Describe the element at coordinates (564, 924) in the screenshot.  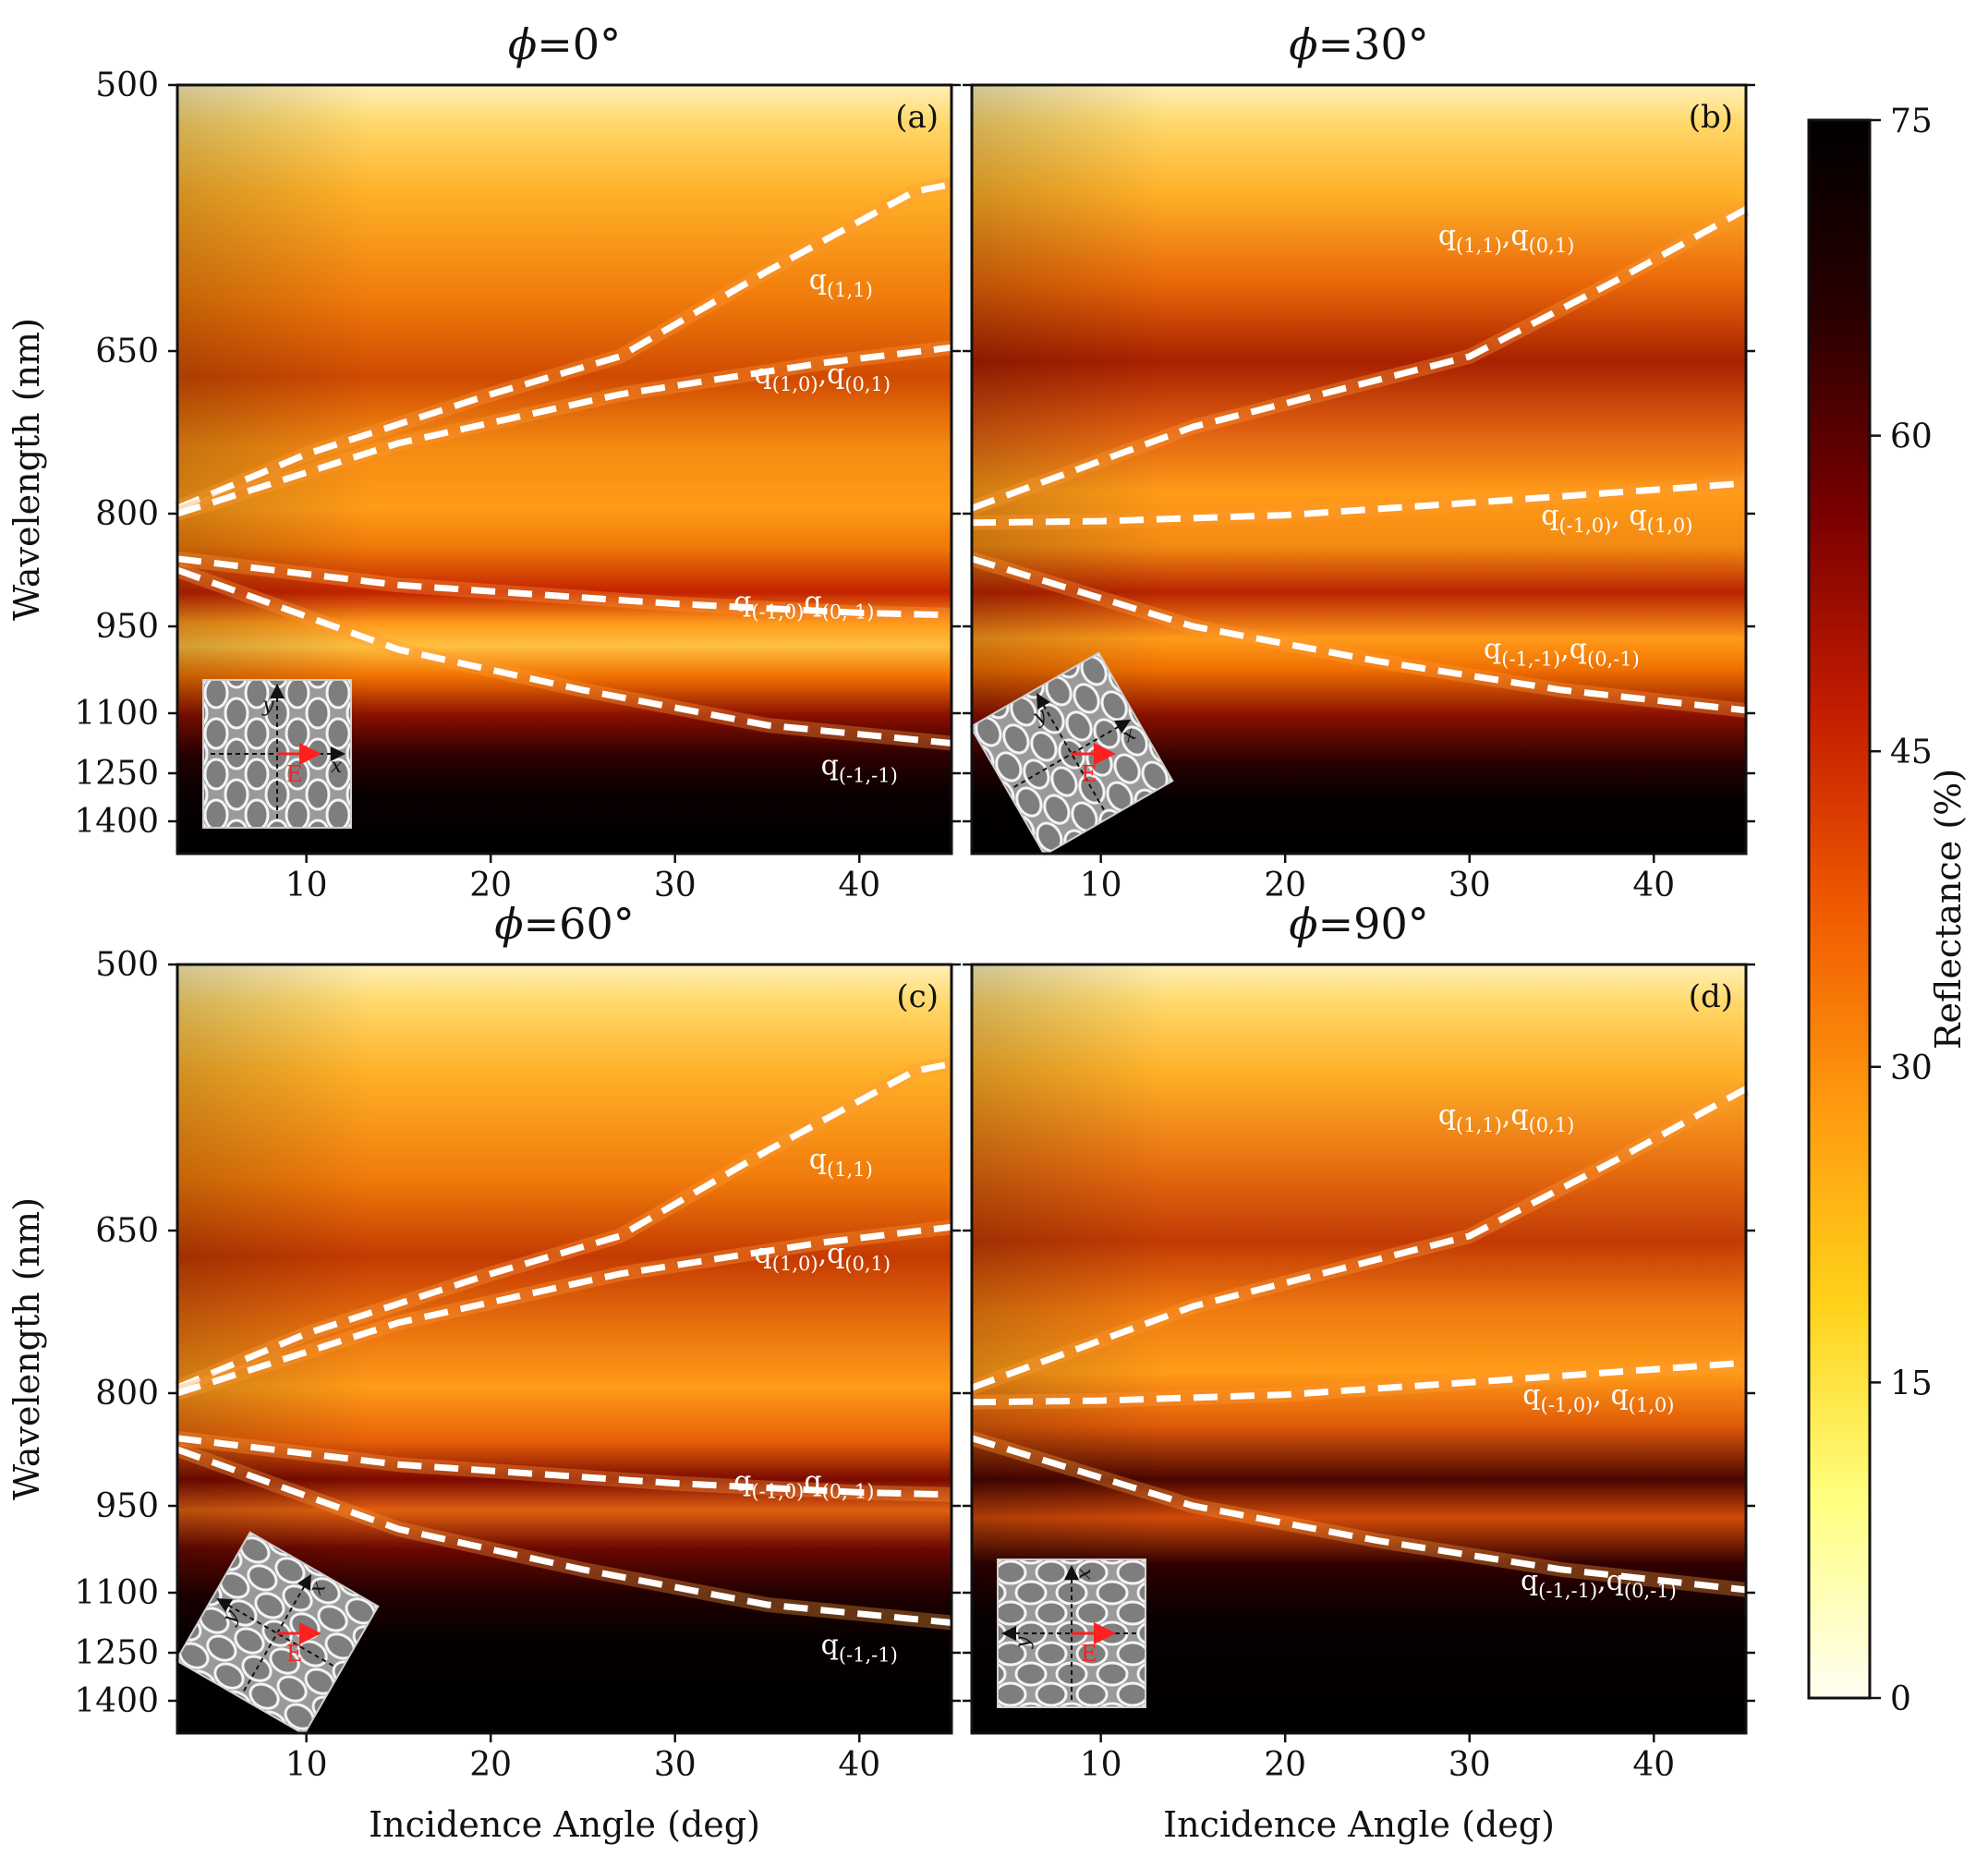
I see `panel-title: ϕ=60°` at that location.